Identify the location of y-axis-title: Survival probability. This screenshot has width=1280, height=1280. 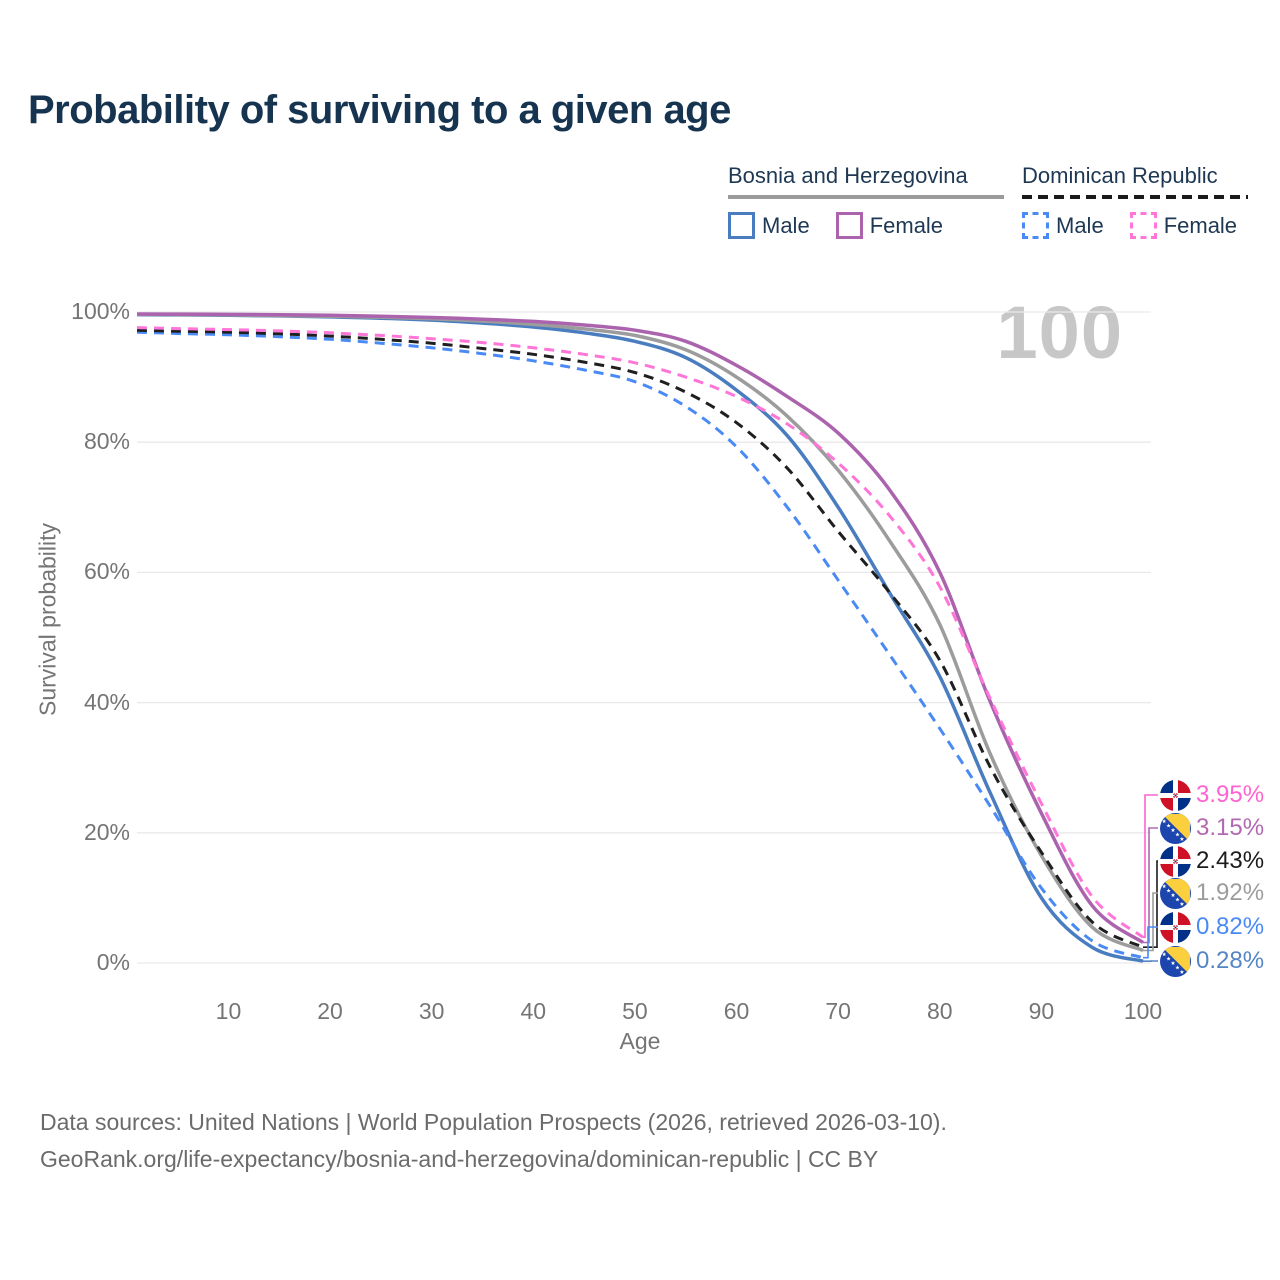
(47, 619).